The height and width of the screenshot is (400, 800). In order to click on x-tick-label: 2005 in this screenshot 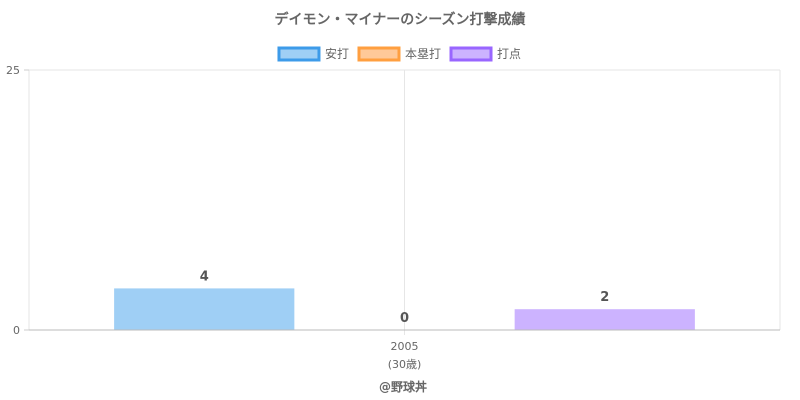, I will do `click(405, 346)`.